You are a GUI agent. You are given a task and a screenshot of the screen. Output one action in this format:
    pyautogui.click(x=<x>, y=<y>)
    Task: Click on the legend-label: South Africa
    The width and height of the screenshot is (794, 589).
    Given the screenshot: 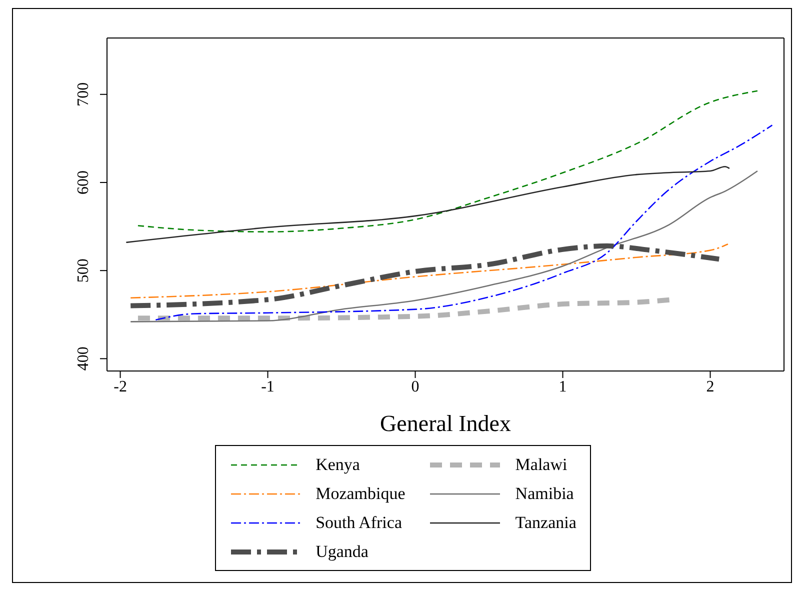 What is the action you would take?
    pyautogui.click(x=359, y=522)
    